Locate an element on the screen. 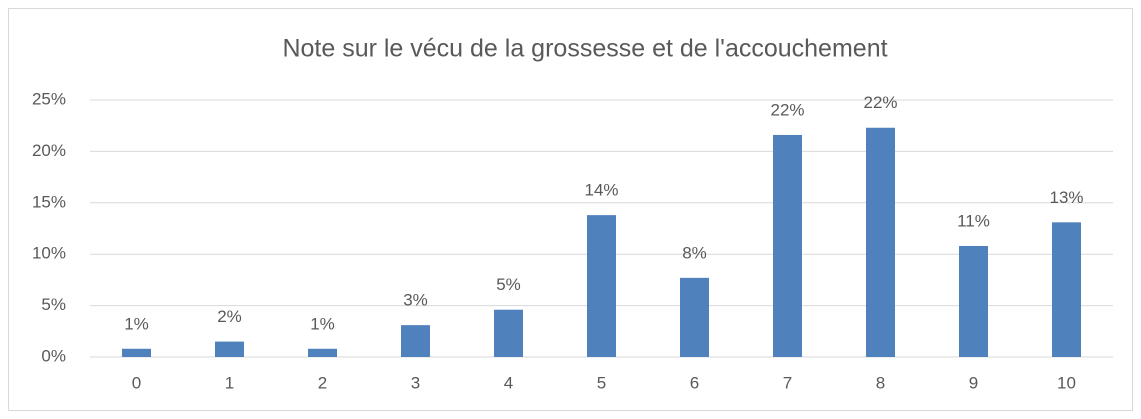 This screenshot has height=419, width=1141. data-label: 13% is located at coordinates (1066, 197).